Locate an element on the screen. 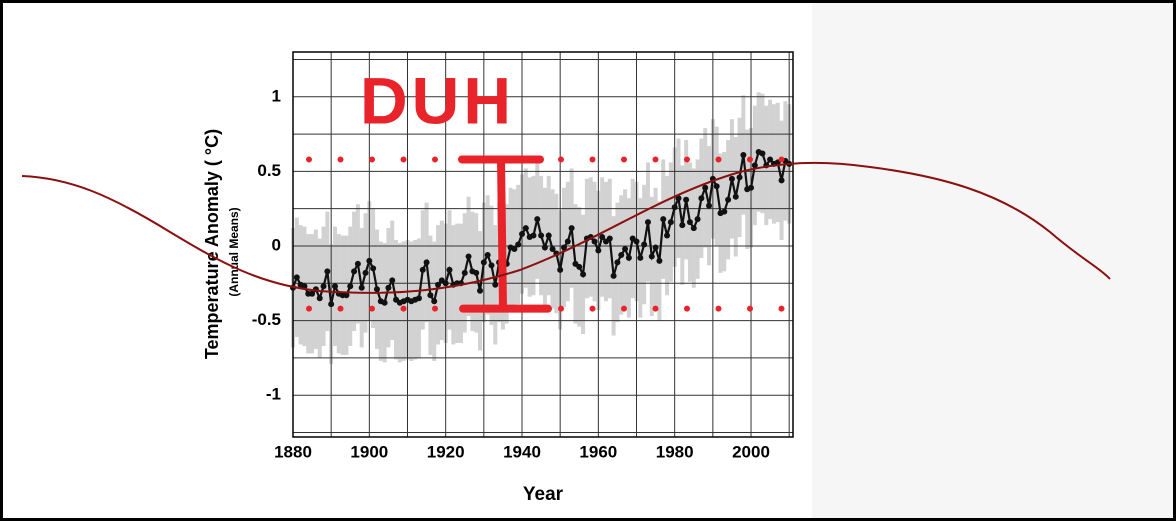  y-tick-label: -1 is located at coordinates (273, 394).